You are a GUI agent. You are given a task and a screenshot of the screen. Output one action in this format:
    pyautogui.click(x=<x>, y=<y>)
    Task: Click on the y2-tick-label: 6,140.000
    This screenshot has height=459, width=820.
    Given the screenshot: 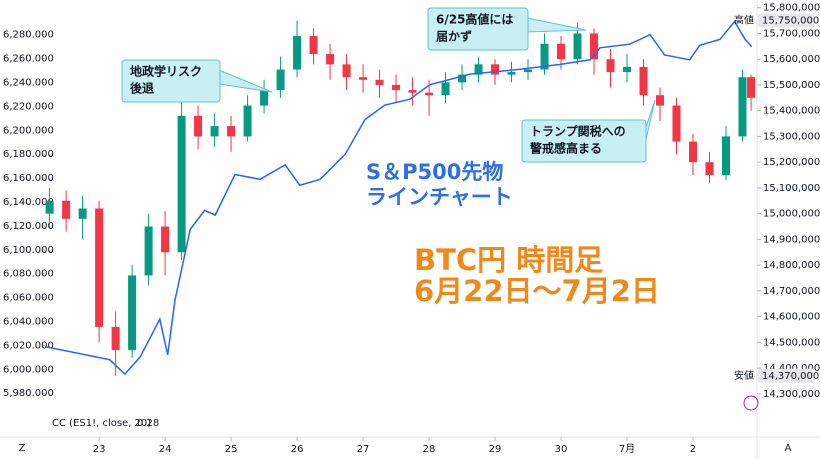 What is the action you would take?
    pyautogui.click(x=28, y=202)
    